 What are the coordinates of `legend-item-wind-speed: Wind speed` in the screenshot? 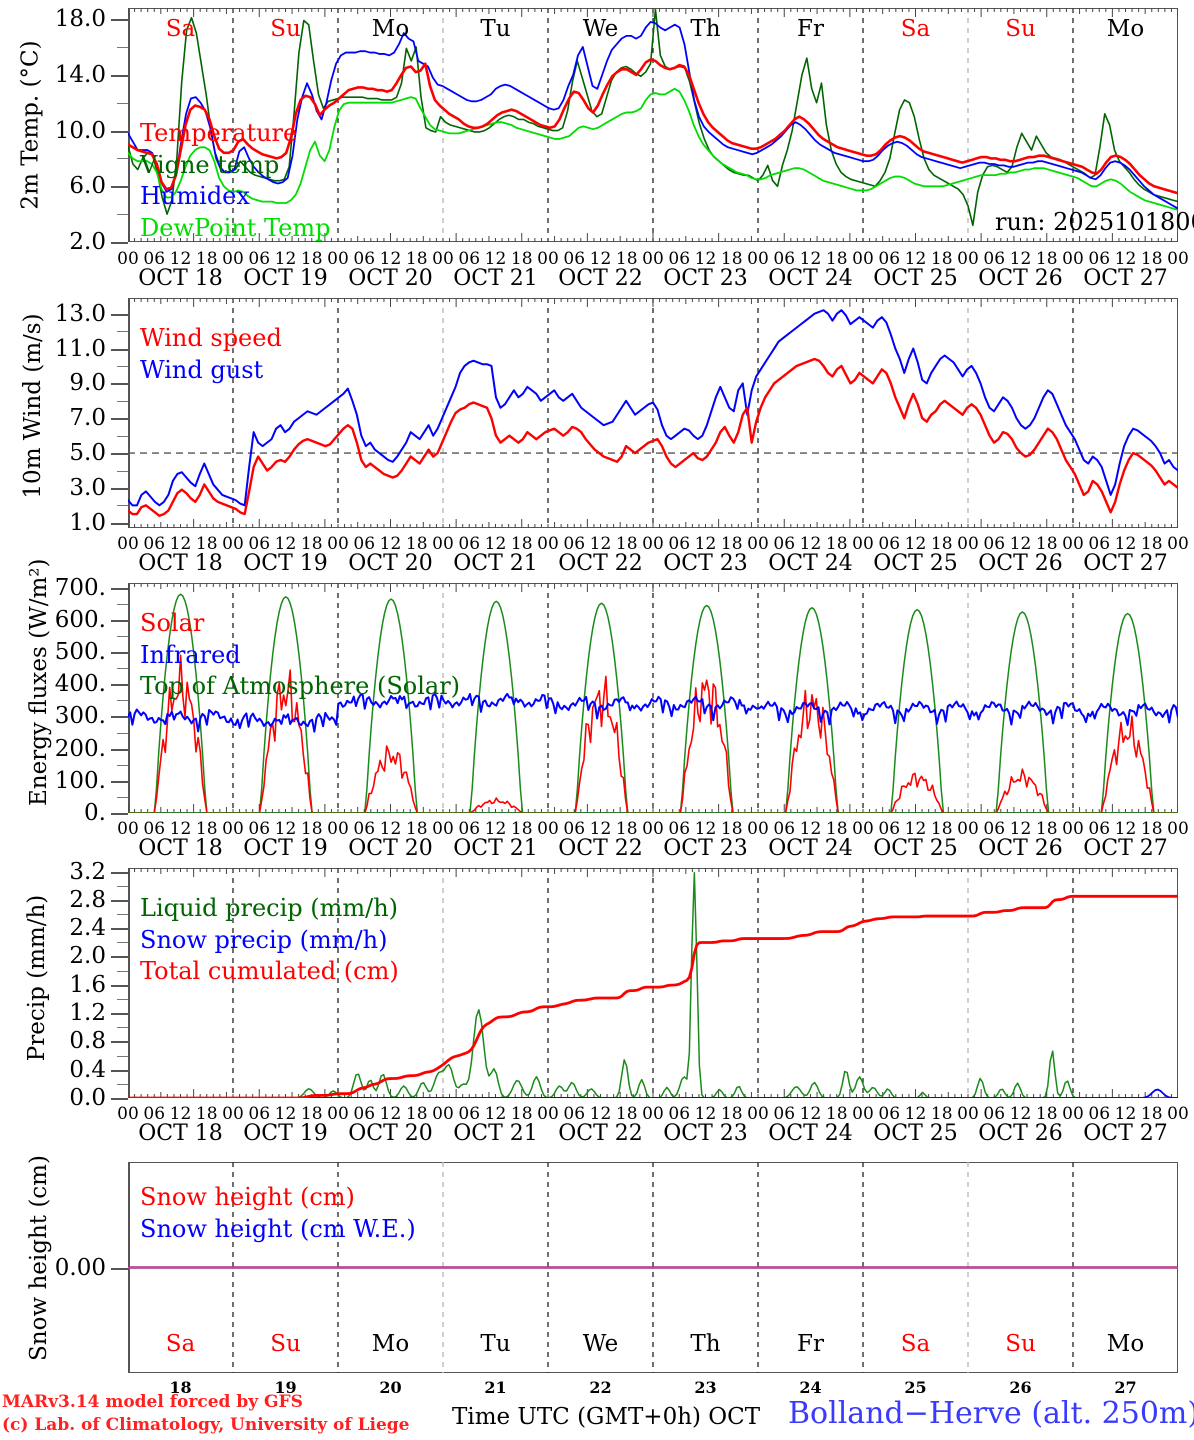 It's located at (211, 338).